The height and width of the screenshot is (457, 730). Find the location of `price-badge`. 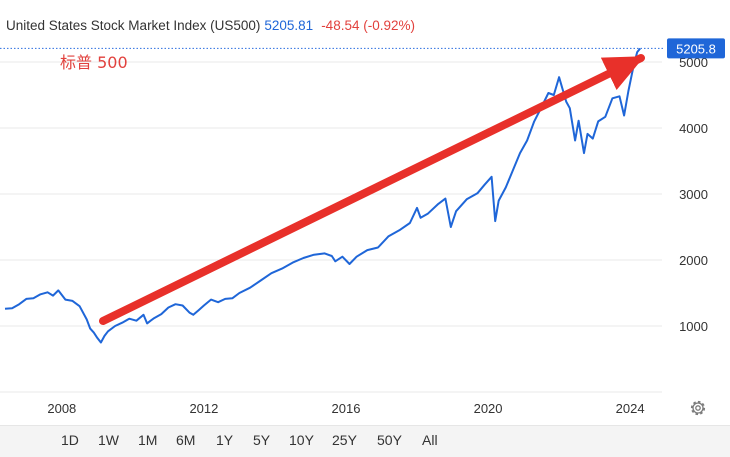

price-badge is located at coordinates (696, 48).